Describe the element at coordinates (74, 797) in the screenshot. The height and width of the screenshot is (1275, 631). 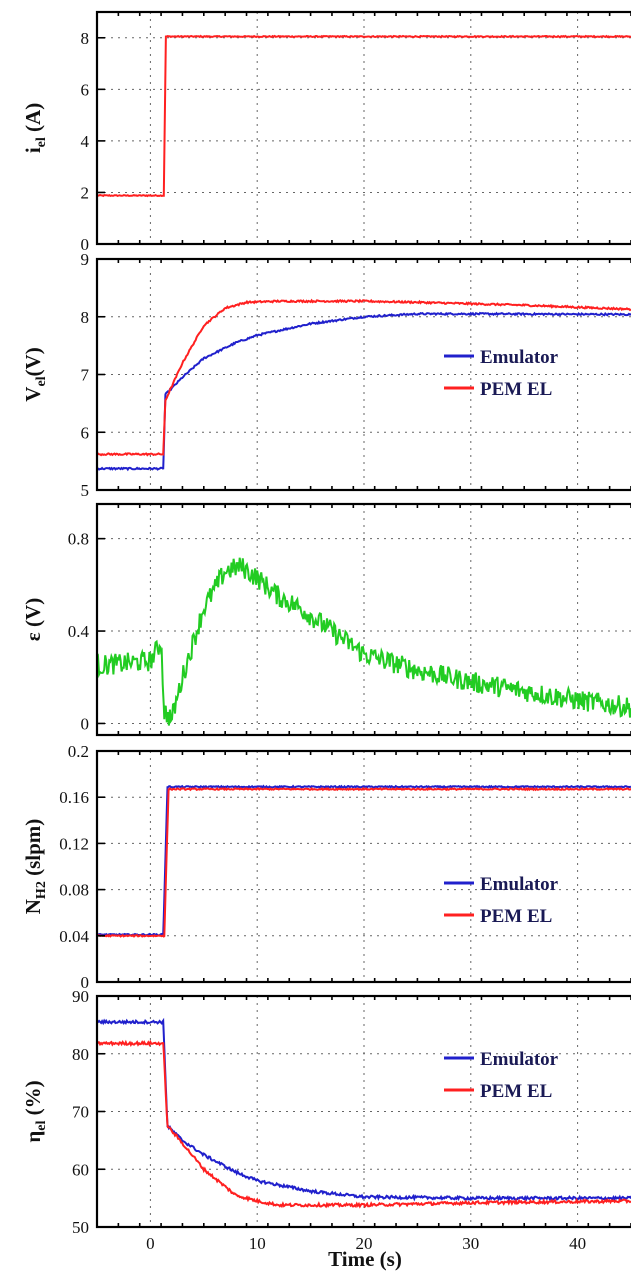
I see `y-tick-label: 0.16` at that location.